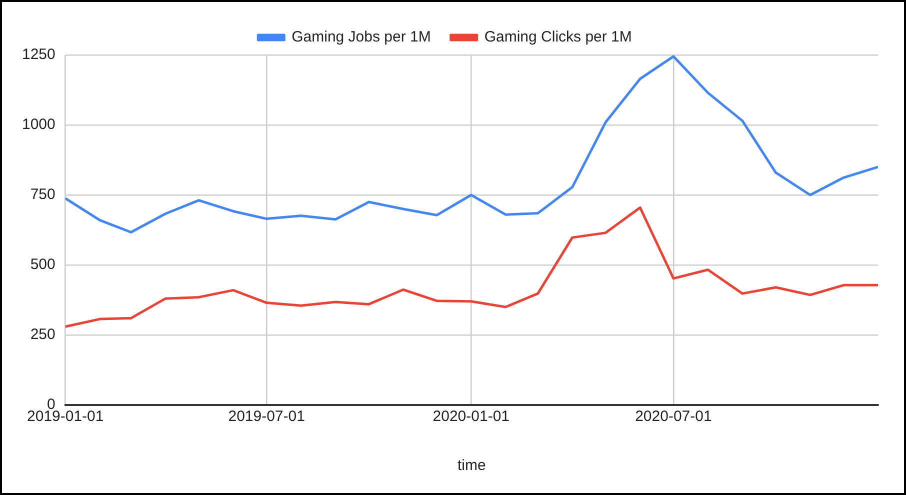 The image size is (906, 495). Describe the element at coordinates (43, 265) in the screenshot. I see `y-tick-label: 500` at that location.